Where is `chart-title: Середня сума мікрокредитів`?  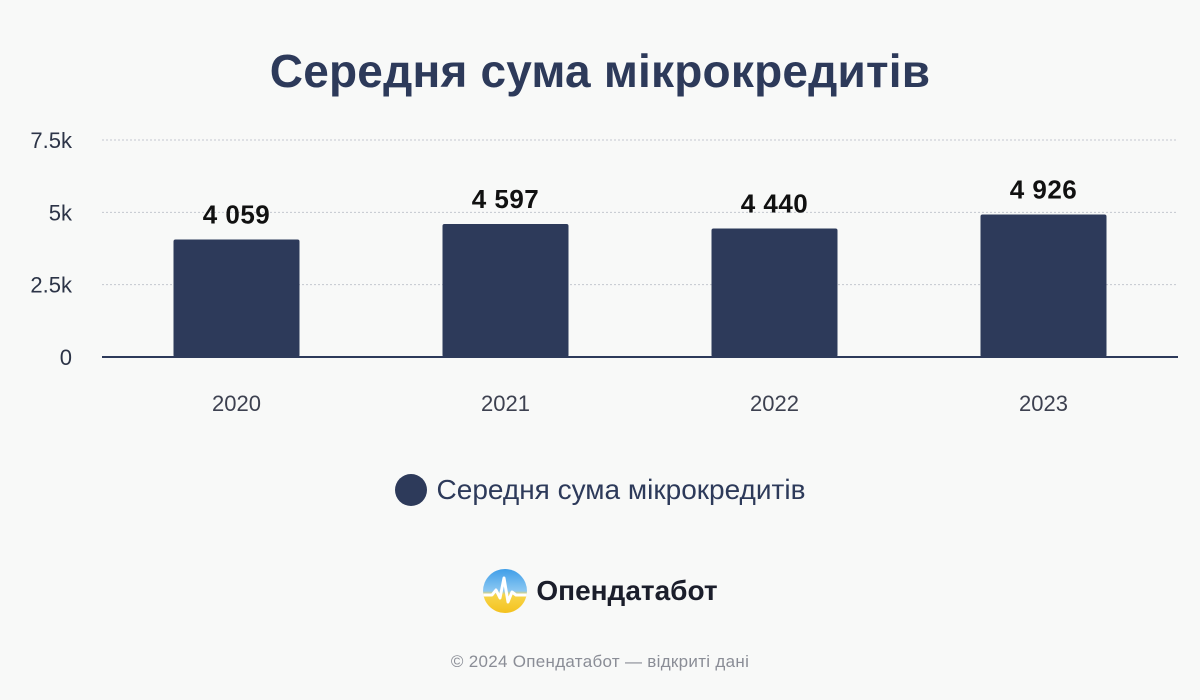
chart-title: Середня сума мікрокредитів is located at coordinates (600, 71).